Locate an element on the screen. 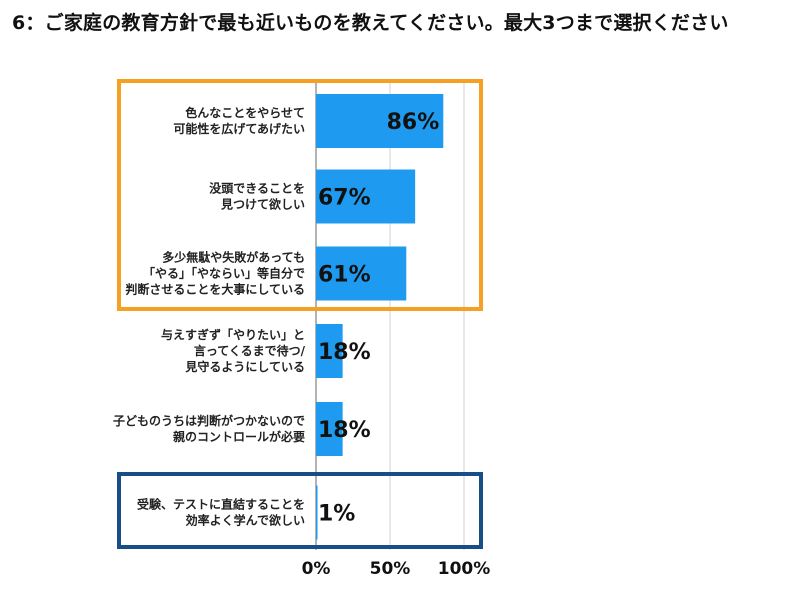 The height and width of the screenshot is (596, 800). category-label-5: 受験、テストに直結することを効率よく学んで欲しい is located at coordinates (221, 512).